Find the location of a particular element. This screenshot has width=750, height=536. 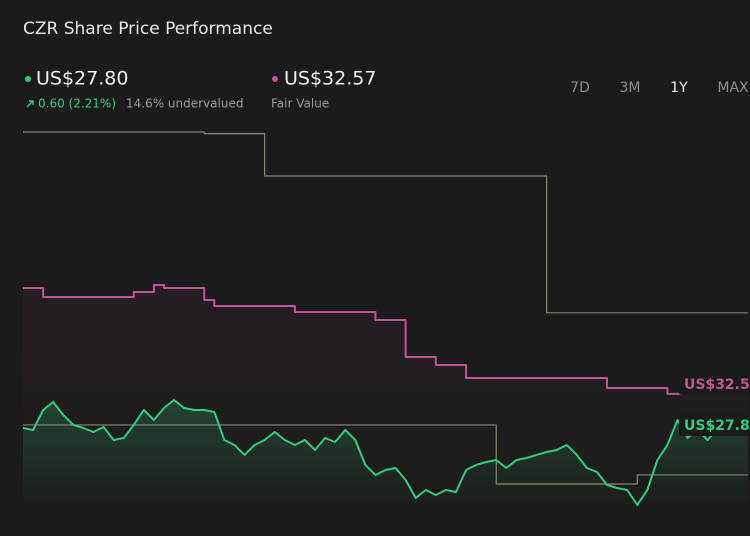

price: US$27.80 is located at coordinates (82, 79).